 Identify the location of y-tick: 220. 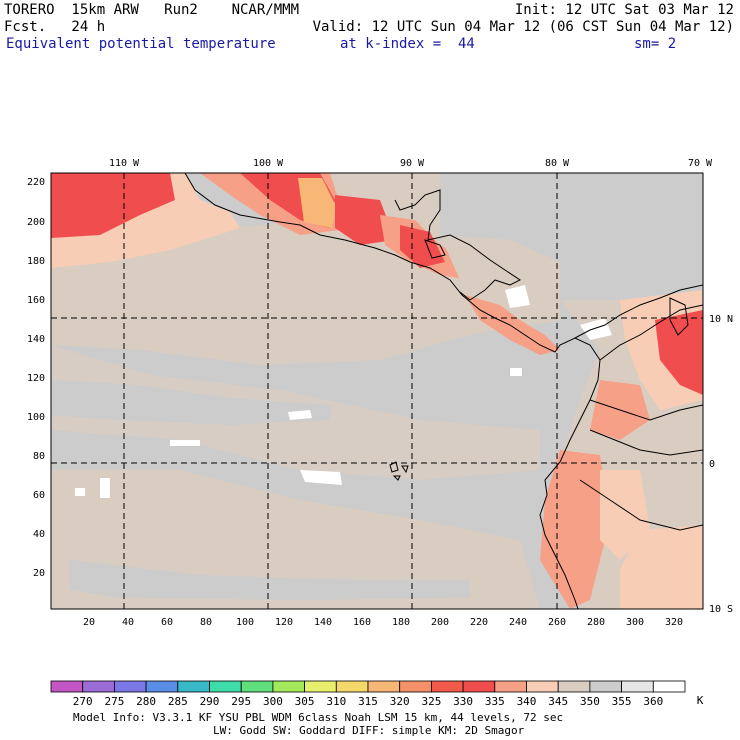
(36, 182).